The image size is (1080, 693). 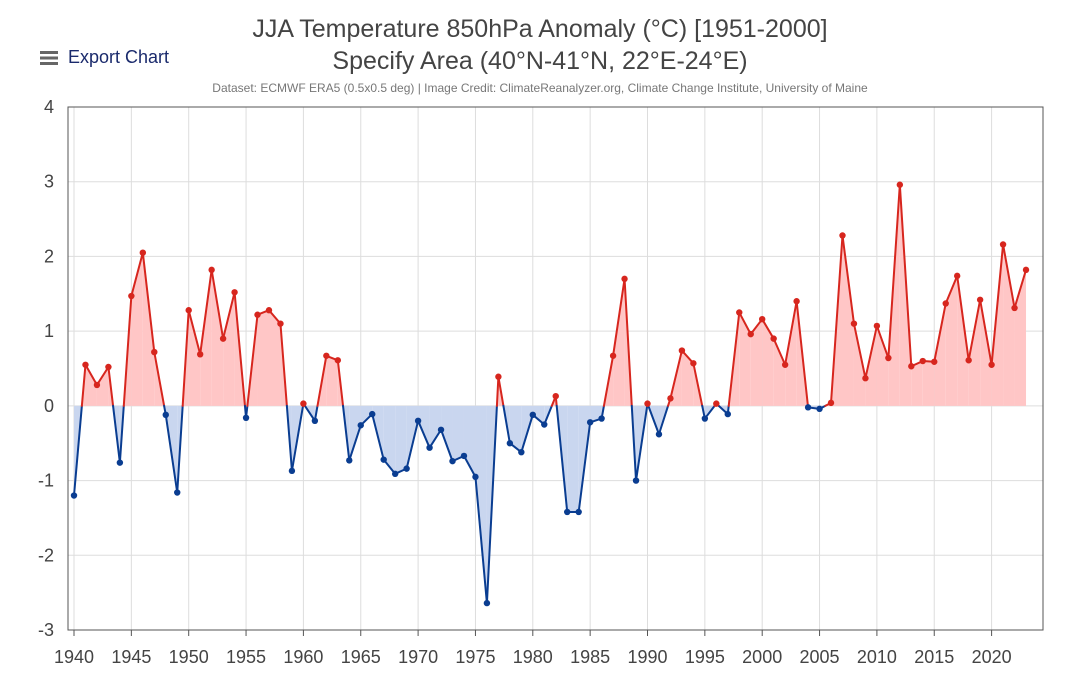 What do you see at coordinates (104, 57) in the screenshot?
I see `export-chart-button: Export Chart` at bounding box center [104, 57].